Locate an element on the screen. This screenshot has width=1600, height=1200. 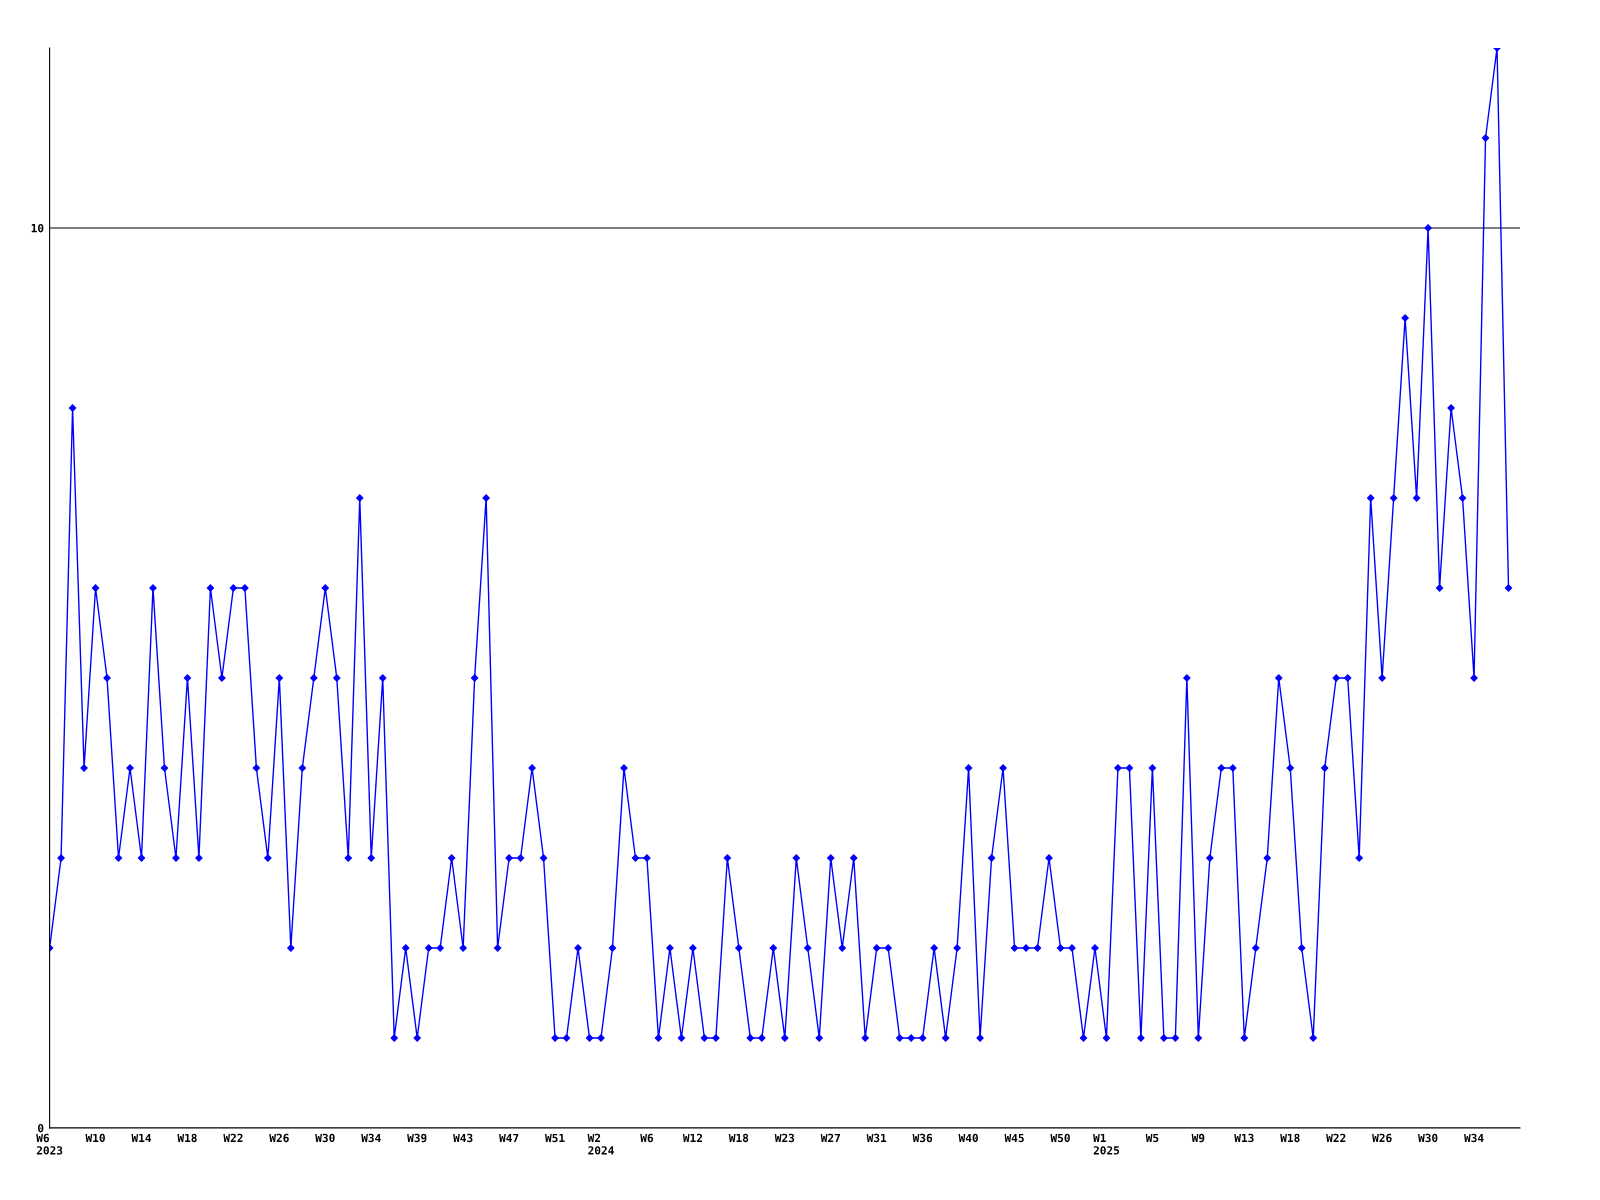
x-tick-label: W14 is located at coordinates (141, 1137).